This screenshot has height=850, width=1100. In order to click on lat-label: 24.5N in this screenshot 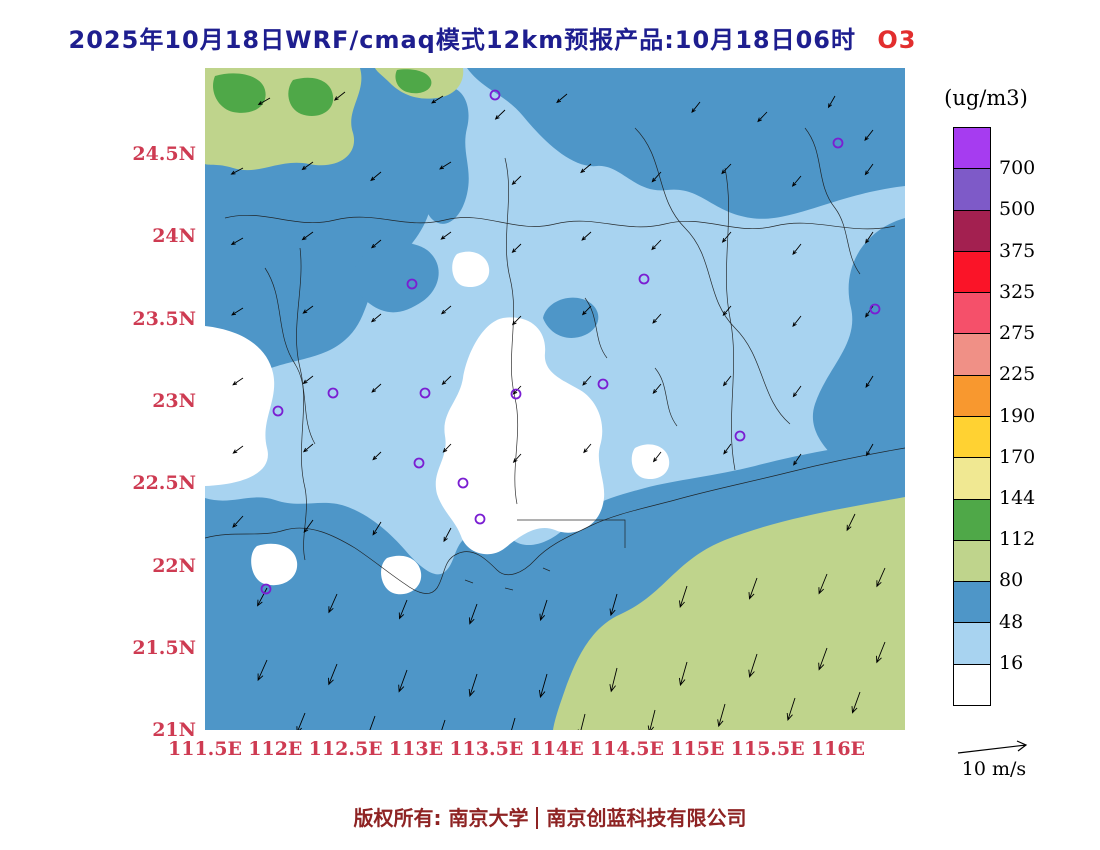, I will do `click(164, 154)`.